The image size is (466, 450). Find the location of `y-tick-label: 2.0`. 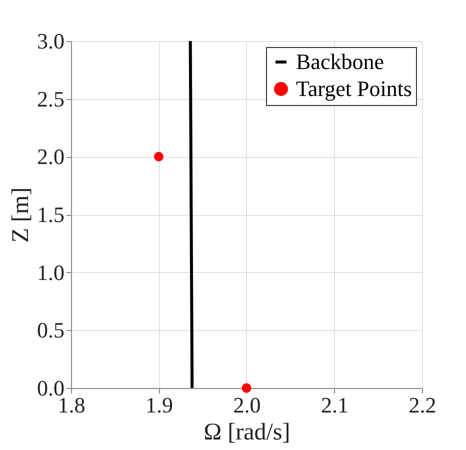

y-tick-label: 2.0 is located at coordinates (50, 157).